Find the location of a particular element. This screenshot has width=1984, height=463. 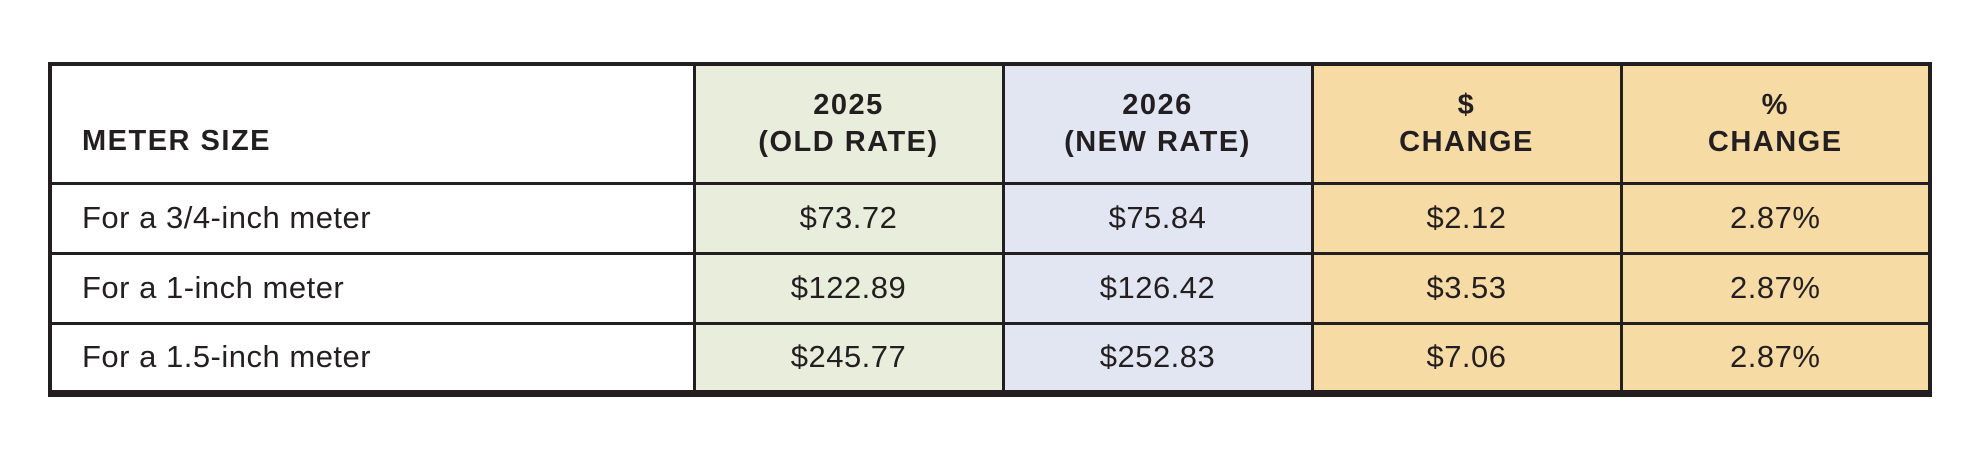

cell-dollar-change: $7.06 is located at coordinates (1466, 358).